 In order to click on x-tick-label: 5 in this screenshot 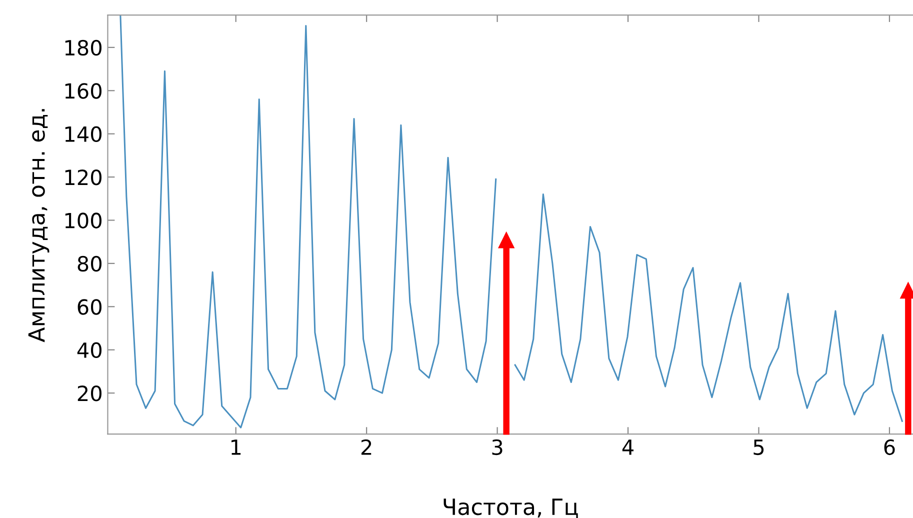, I will do `click(759, 448)`.